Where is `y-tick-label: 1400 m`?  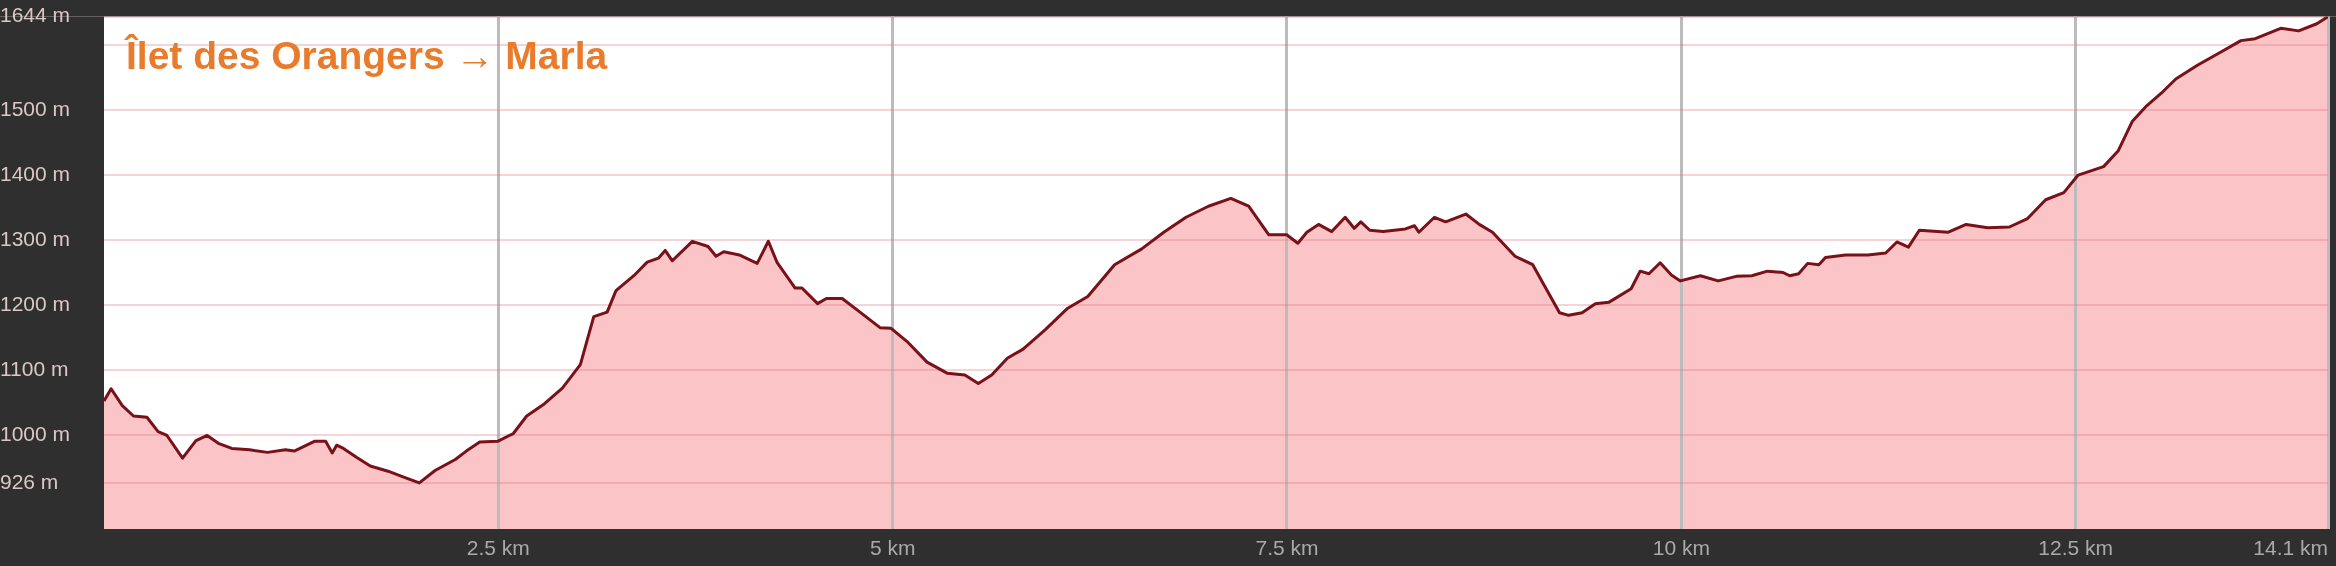
y-tick-label: 1400 m is located at coordinates (35, 173).